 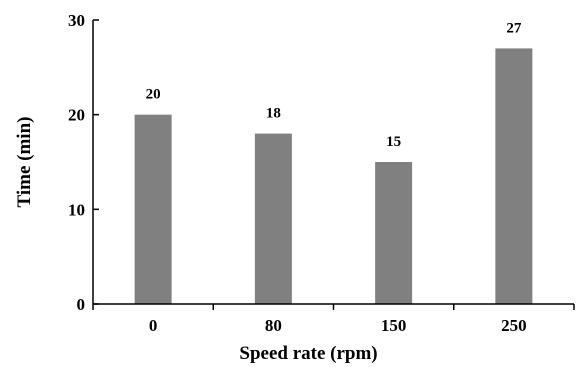 I want to click on y-axis-title: Time (min), so click(x=24, y=162).